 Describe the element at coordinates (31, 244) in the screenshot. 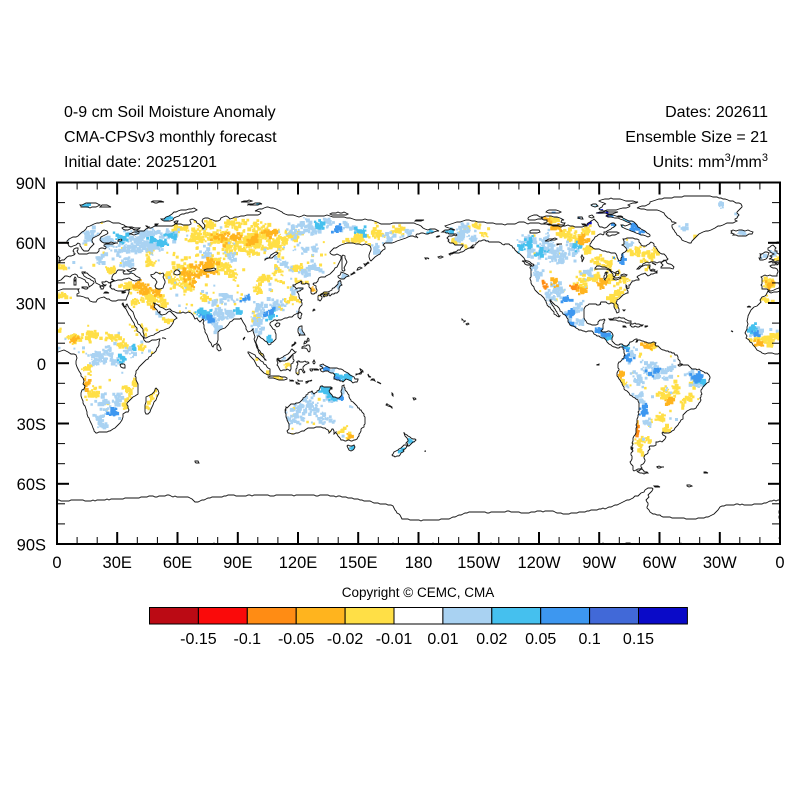

I see `svg-text: 60N` at that location.